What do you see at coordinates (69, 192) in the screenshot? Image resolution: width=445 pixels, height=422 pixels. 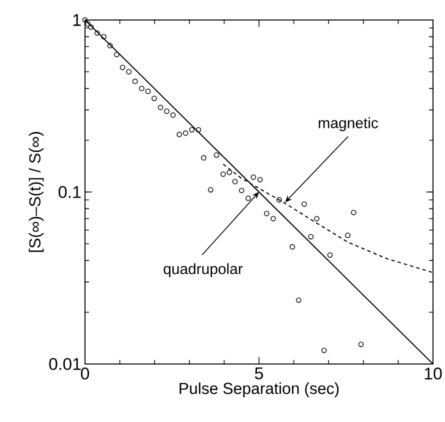 I see `y-tick-label: 0.1` at bounding box center [69, 192].